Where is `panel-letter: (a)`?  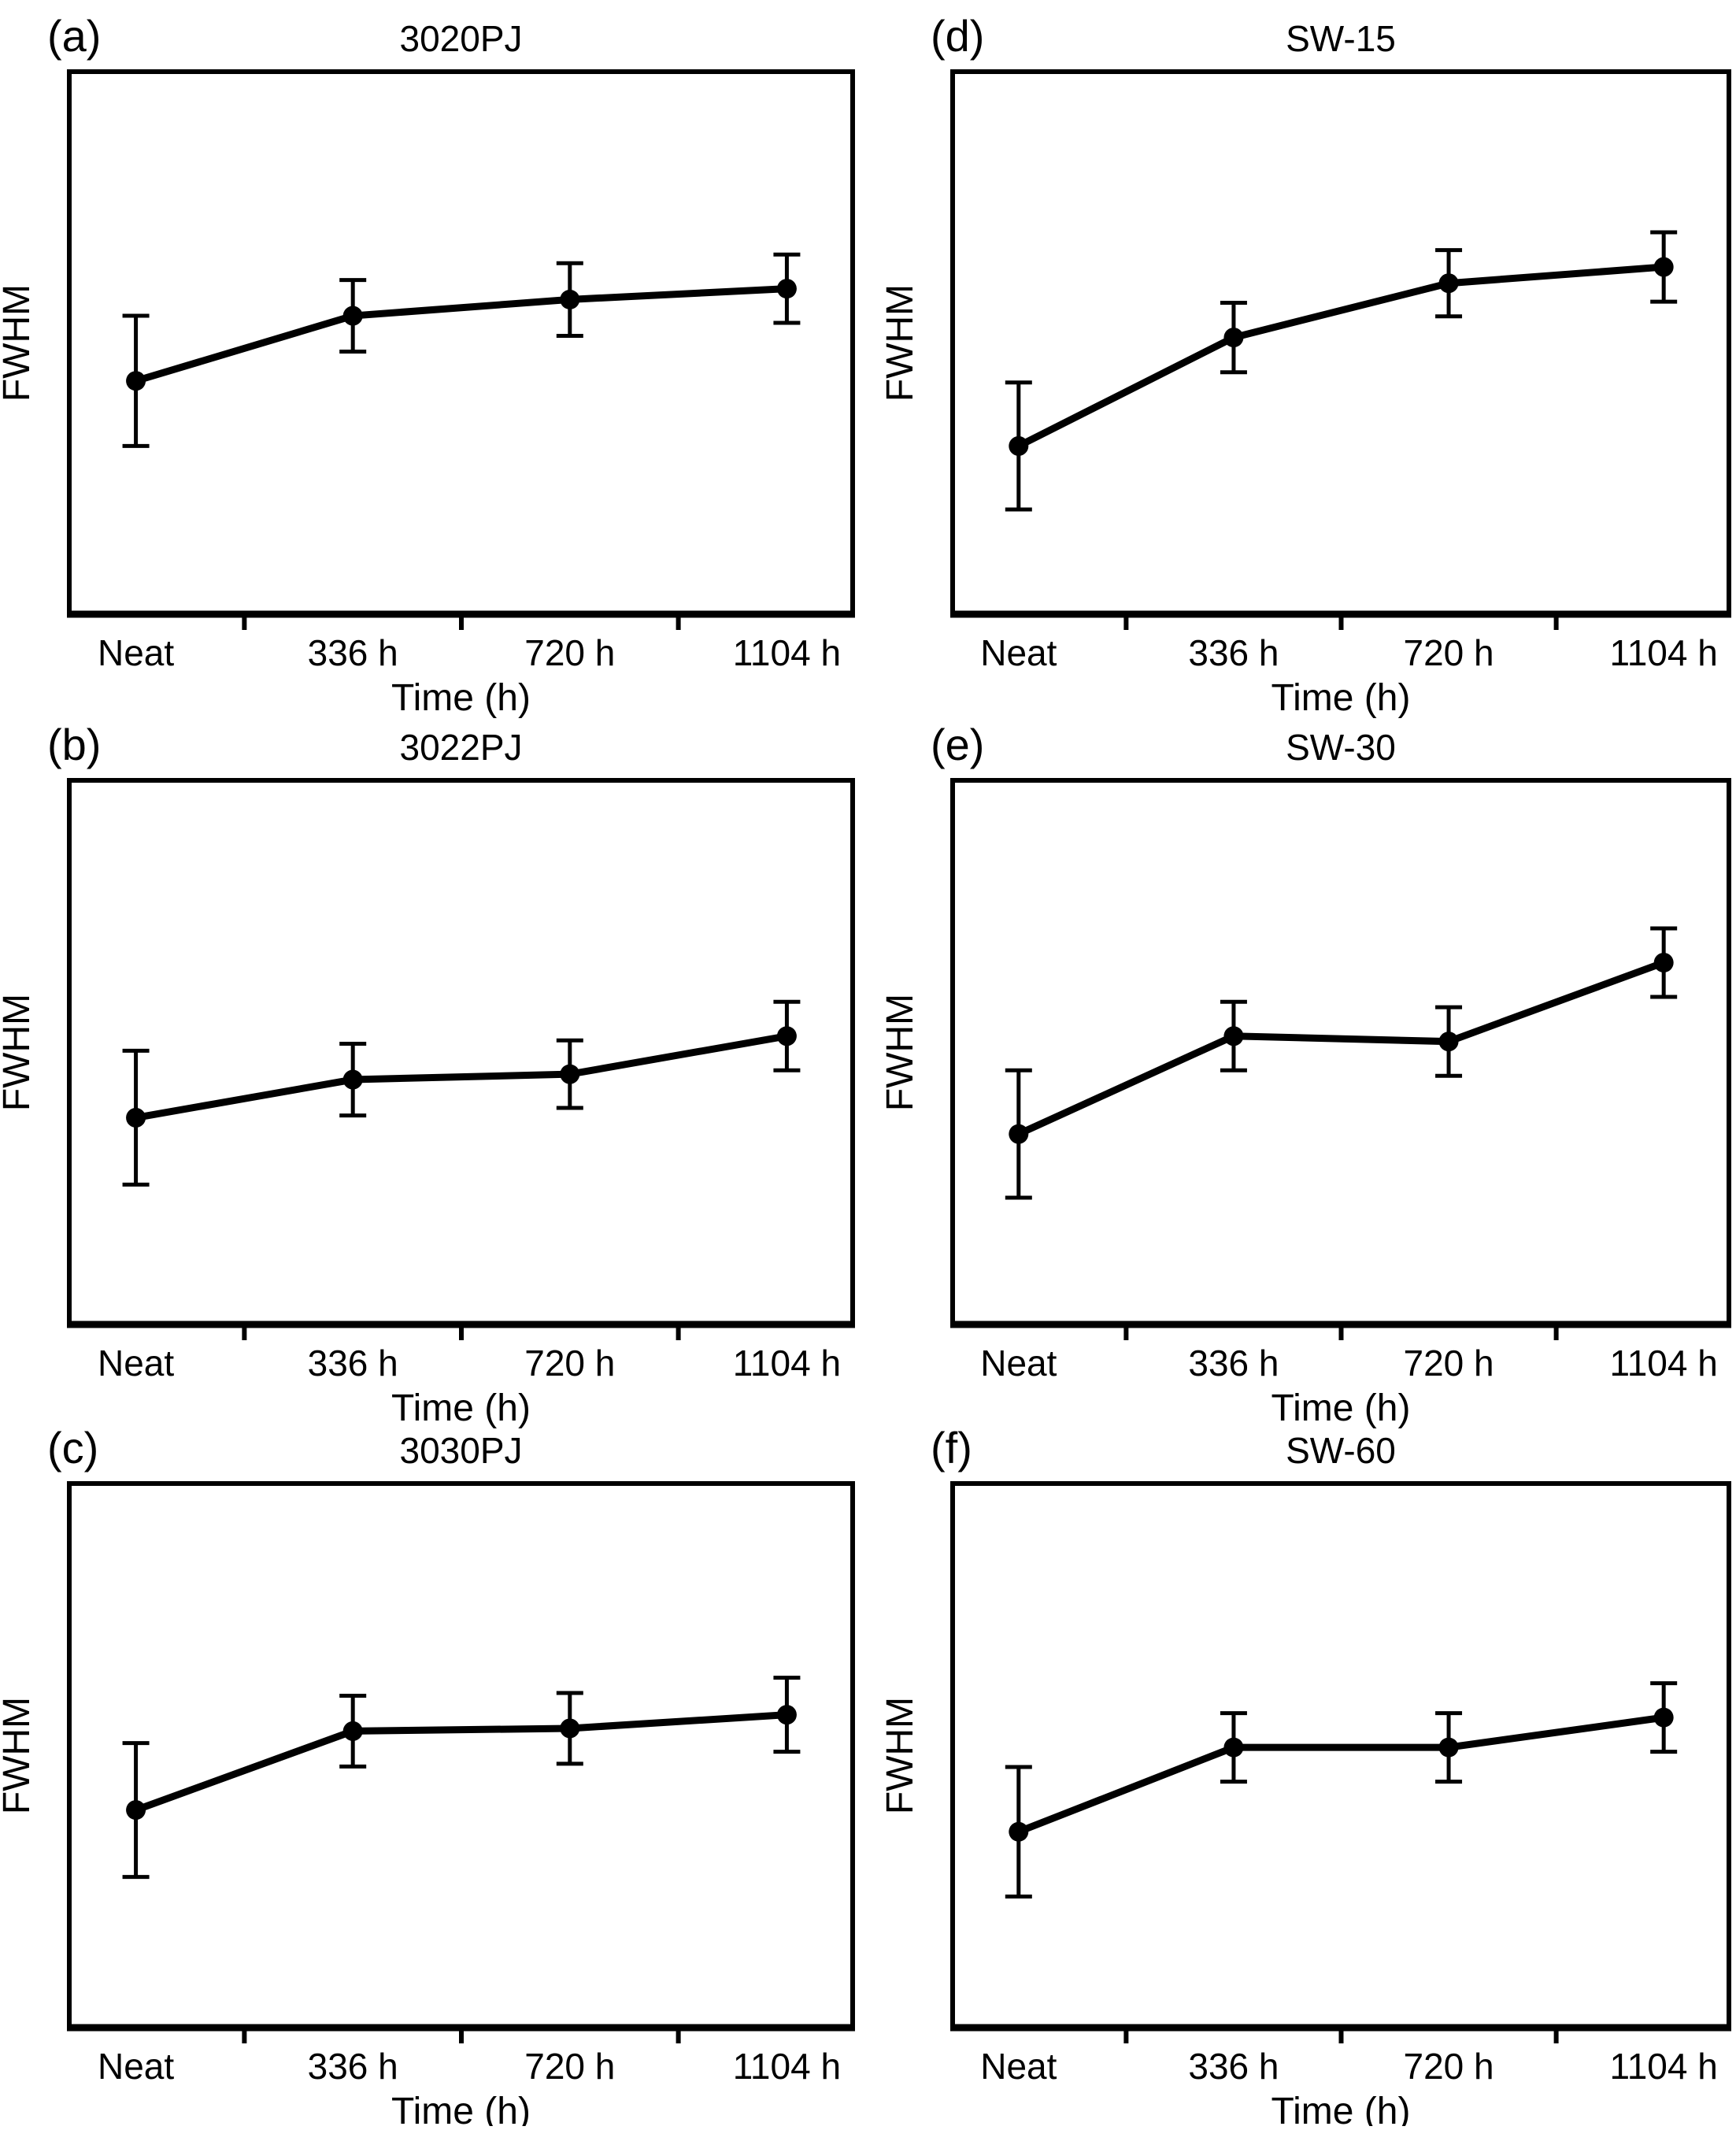
panel-letter: (a) is located at coordinates (74, 36).